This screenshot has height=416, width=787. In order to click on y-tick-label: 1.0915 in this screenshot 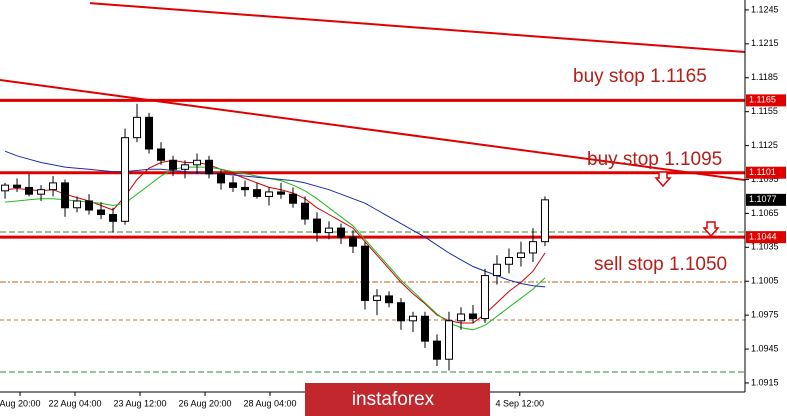, I will do `click(765, 382)`.